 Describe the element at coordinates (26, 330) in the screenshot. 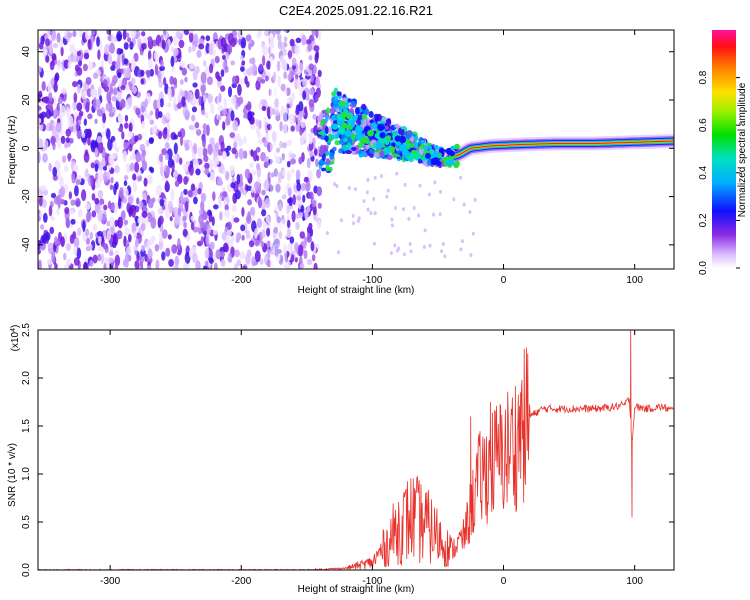

I see `y-tick-label: 2.5` at that location.